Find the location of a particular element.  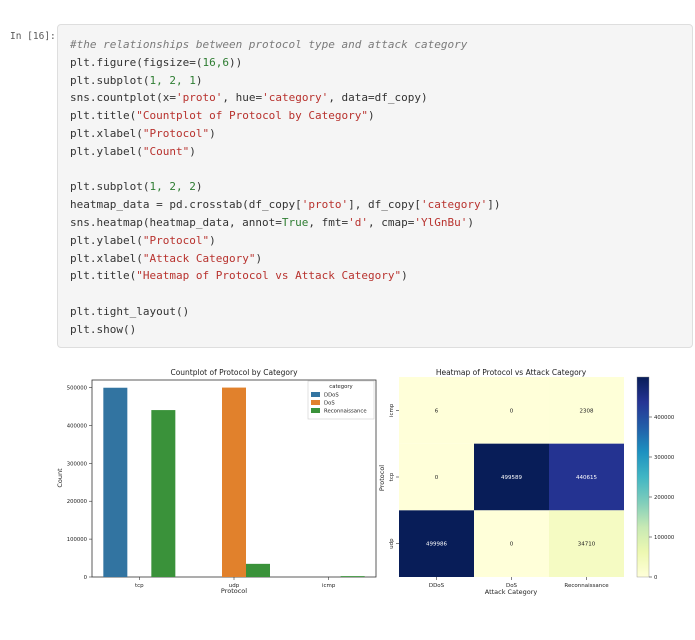

heatmap-annotation: 440615 is located at coordinates (586, 478).